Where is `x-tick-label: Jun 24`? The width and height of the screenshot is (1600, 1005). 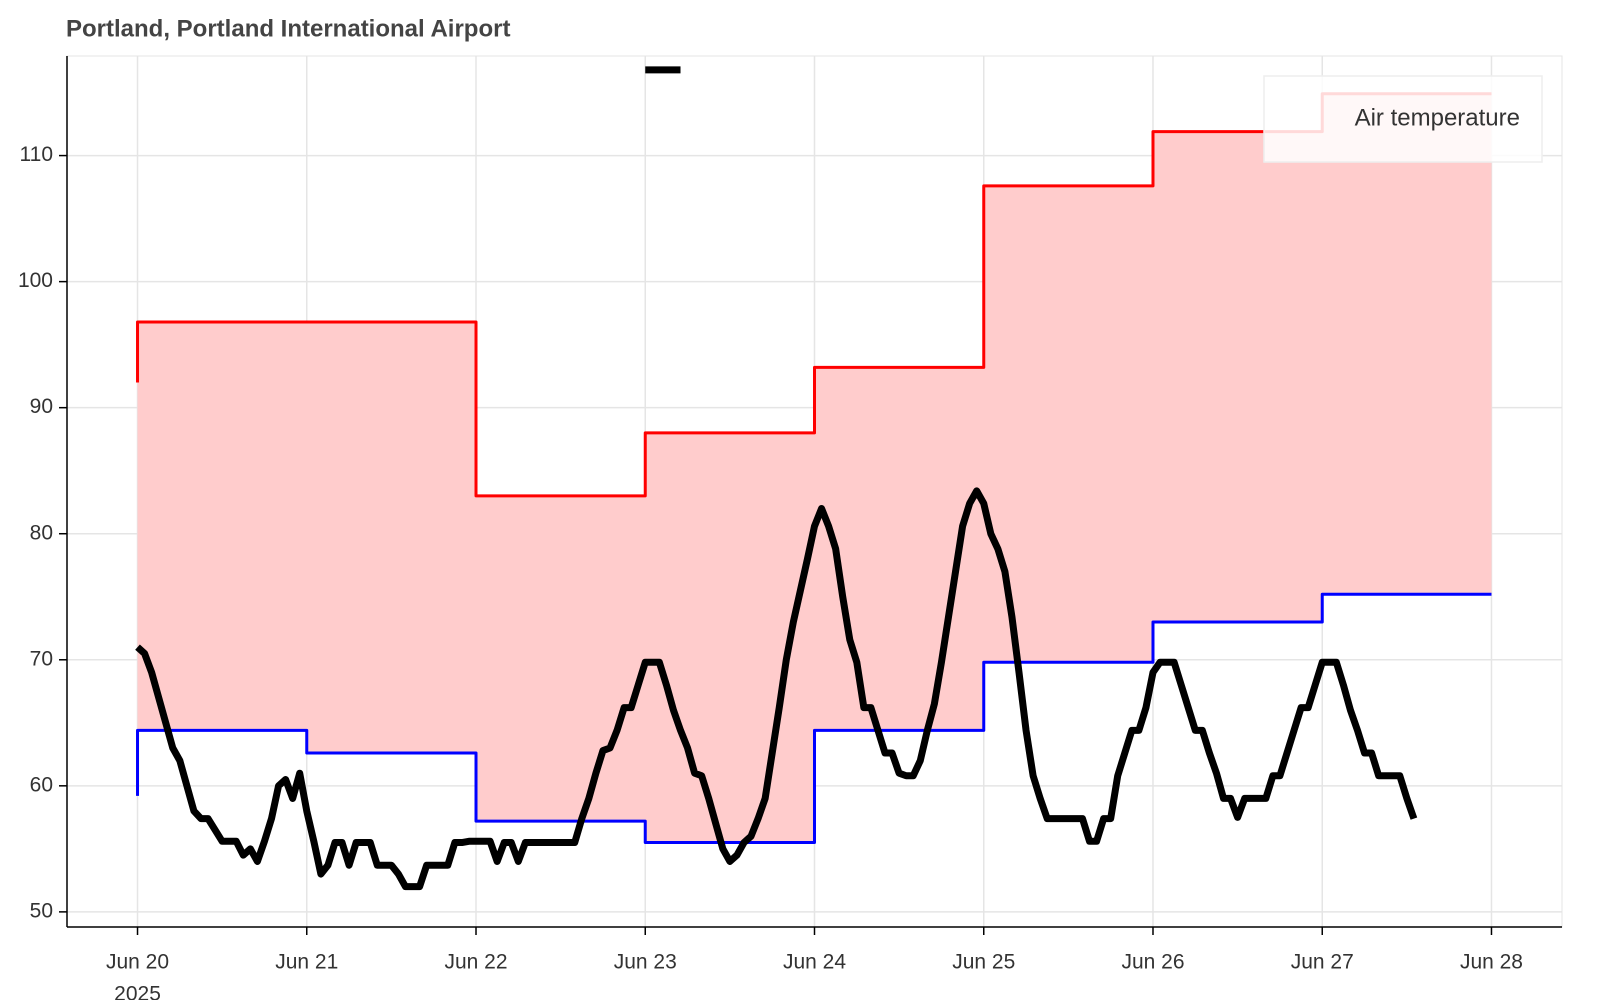
x-tick-label: Jun 24 is located at coordinates (814, 962).